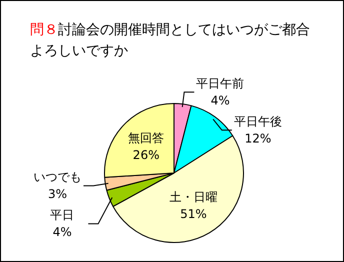 Image resolution: width=344 pixels, height=262 pixels. I want to click on data-label: 3%, so click(58, 193).